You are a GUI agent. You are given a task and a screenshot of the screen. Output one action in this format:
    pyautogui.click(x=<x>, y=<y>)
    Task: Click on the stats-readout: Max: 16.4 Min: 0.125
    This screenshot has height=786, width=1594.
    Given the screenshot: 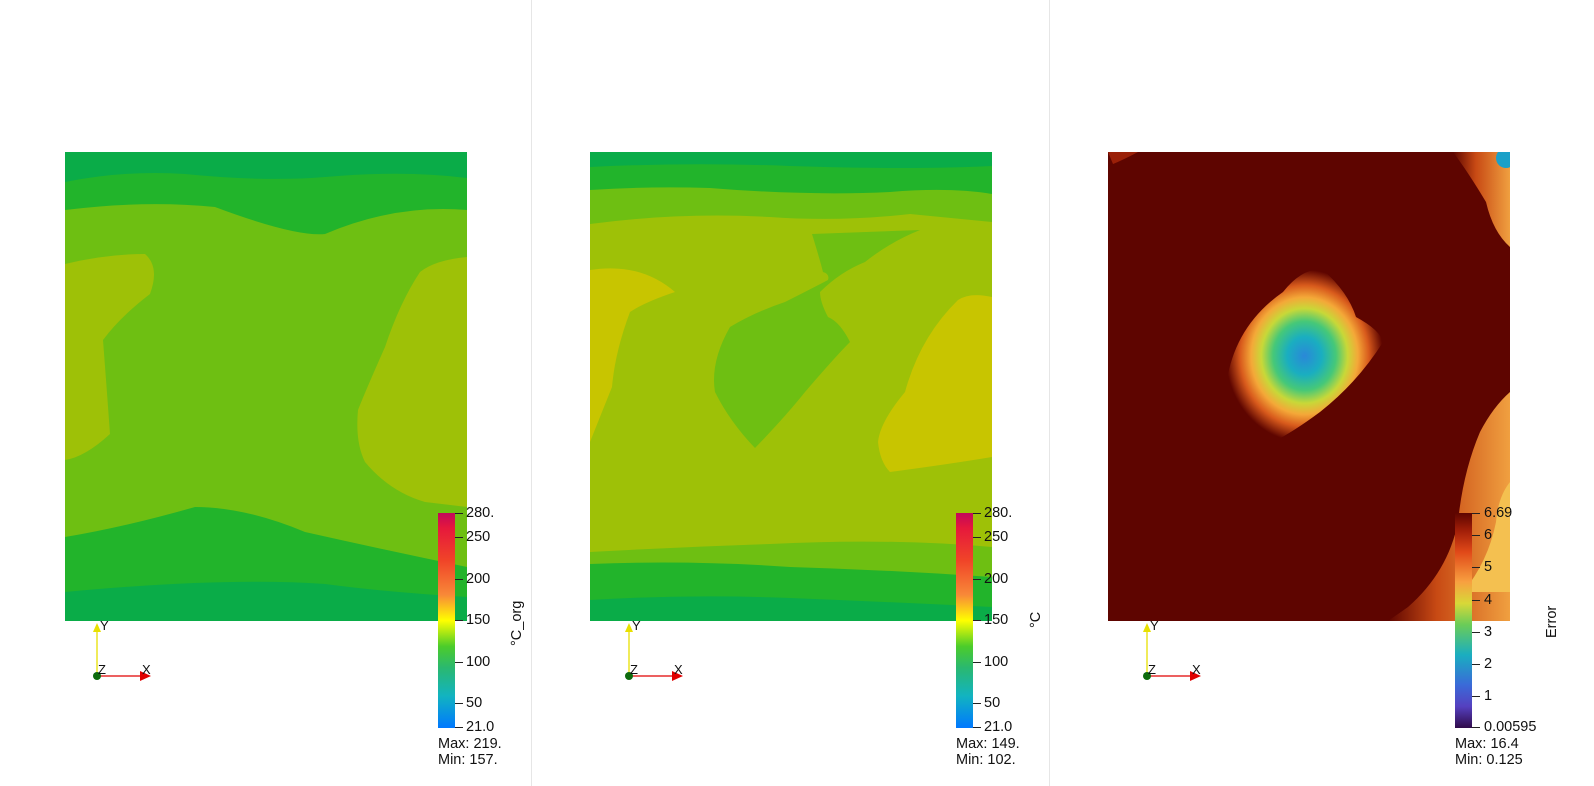 What is the action you would take?
    pyautogui.click(x=1489, y=752)
    